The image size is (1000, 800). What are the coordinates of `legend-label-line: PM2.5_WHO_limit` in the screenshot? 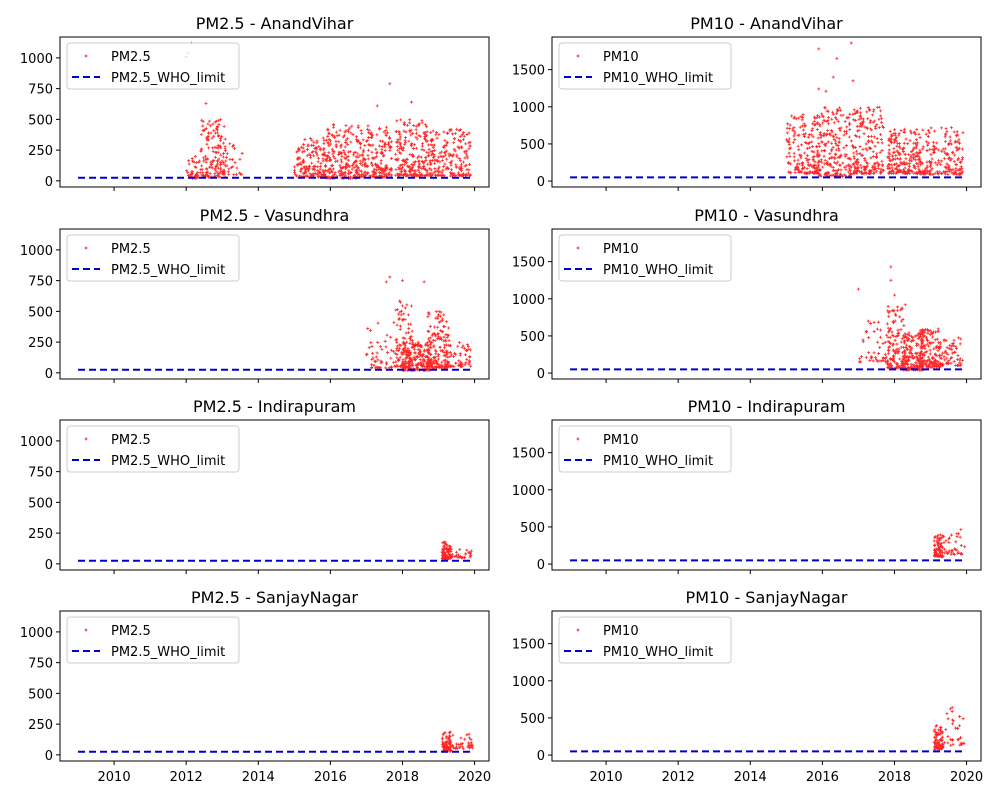 It's located at (168, 78).